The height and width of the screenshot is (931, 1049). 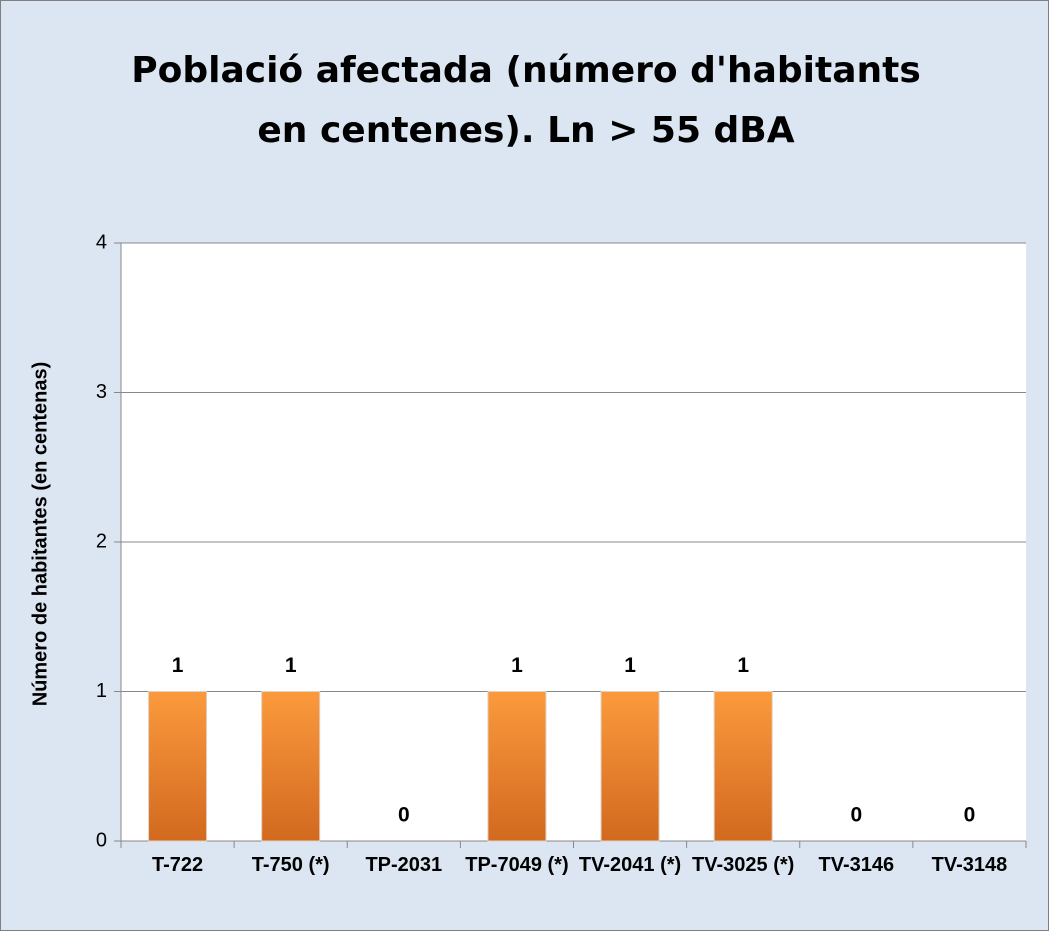 I want to click on x-tick-label: TV-3146, so click(x=856, y=865).